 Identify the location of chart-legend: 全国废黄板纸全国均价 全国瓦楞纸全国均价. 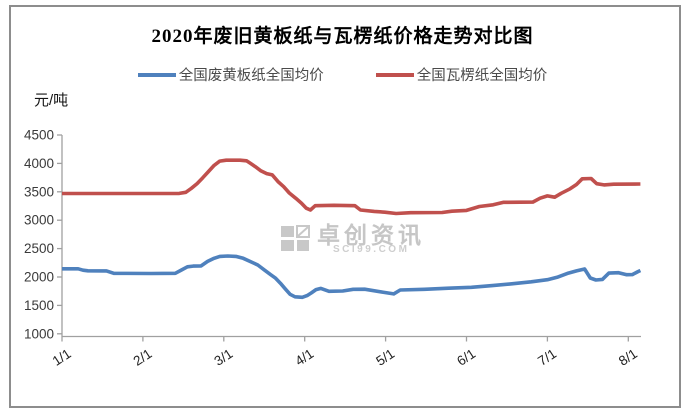
(342, 74).